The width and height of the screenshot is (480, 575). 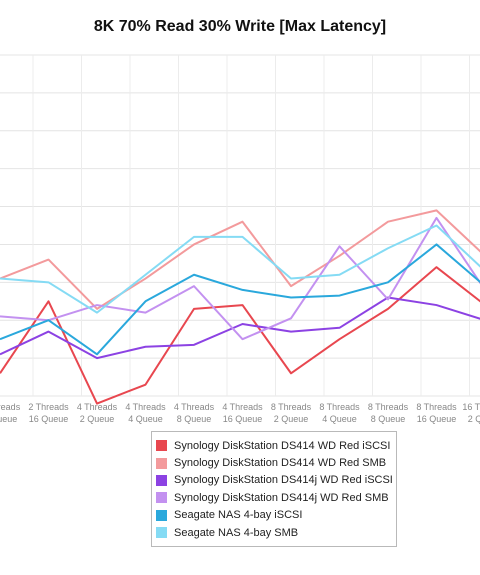 I want to click on legend-label: Seagate NAS 4-bay SMB, so click(x=236, y=532).